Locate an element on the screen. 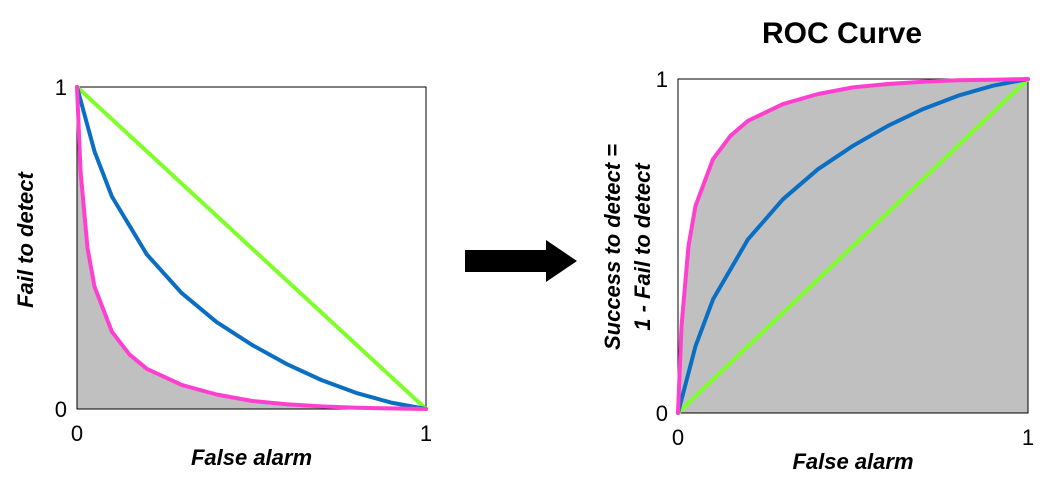 This screenshot has width=1052, height=480. right-y-axis-label-line-2: 1 - Fail to detect is located at coordinates (642, 246).